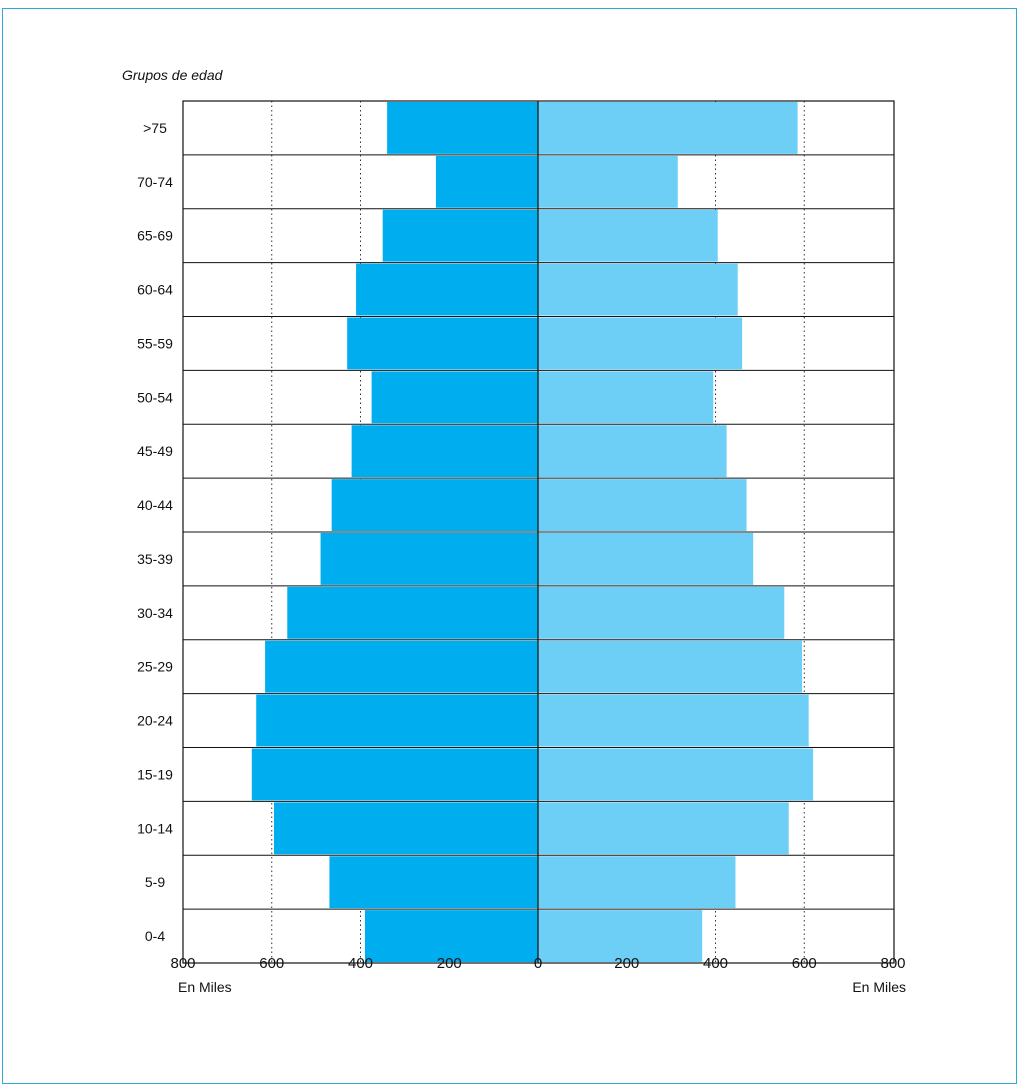  I want to click on category-label: 35-39, so click(155, 559).